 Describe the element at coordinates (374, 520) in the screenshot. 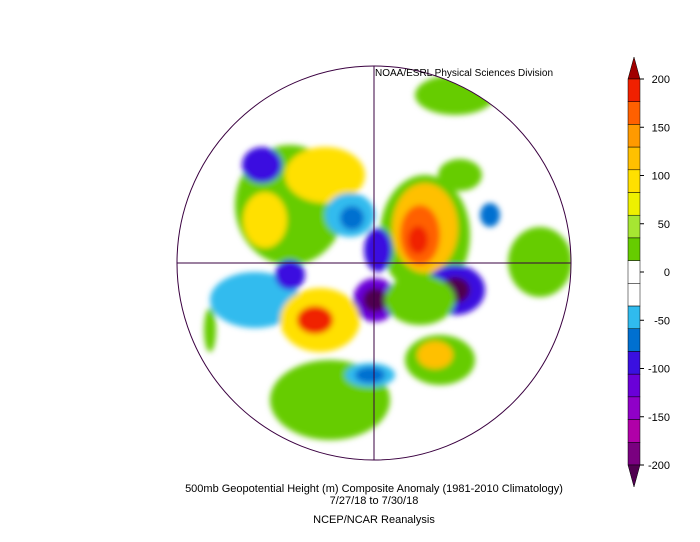

I see `caption-source: NCEP/NCAR Reanalysis` at that location.